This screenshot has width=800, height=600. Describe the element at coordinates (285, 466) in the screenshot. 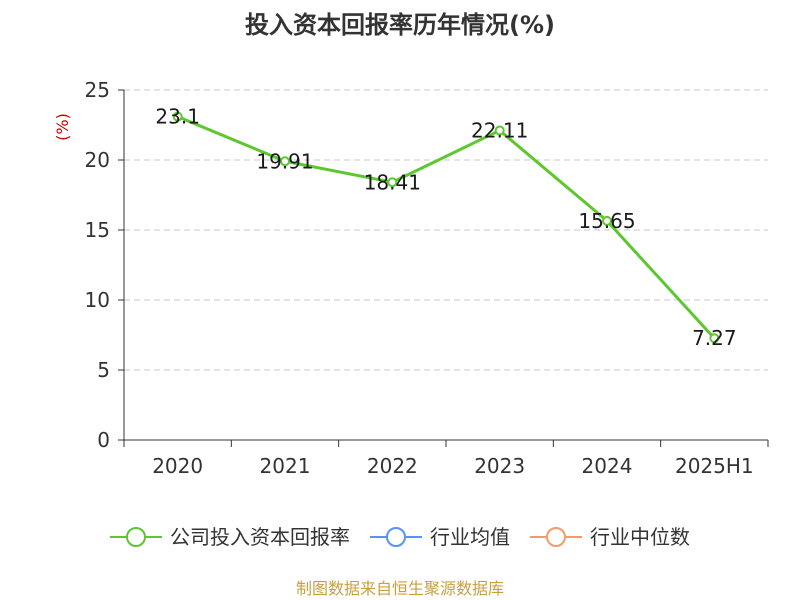

I see `x-tick-label: 2021` at that location.